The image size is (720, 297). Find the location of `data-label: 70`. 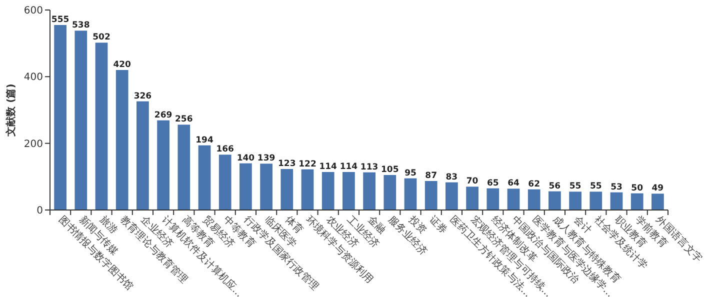

data-label: 70 is located at coordinates (472, 181).